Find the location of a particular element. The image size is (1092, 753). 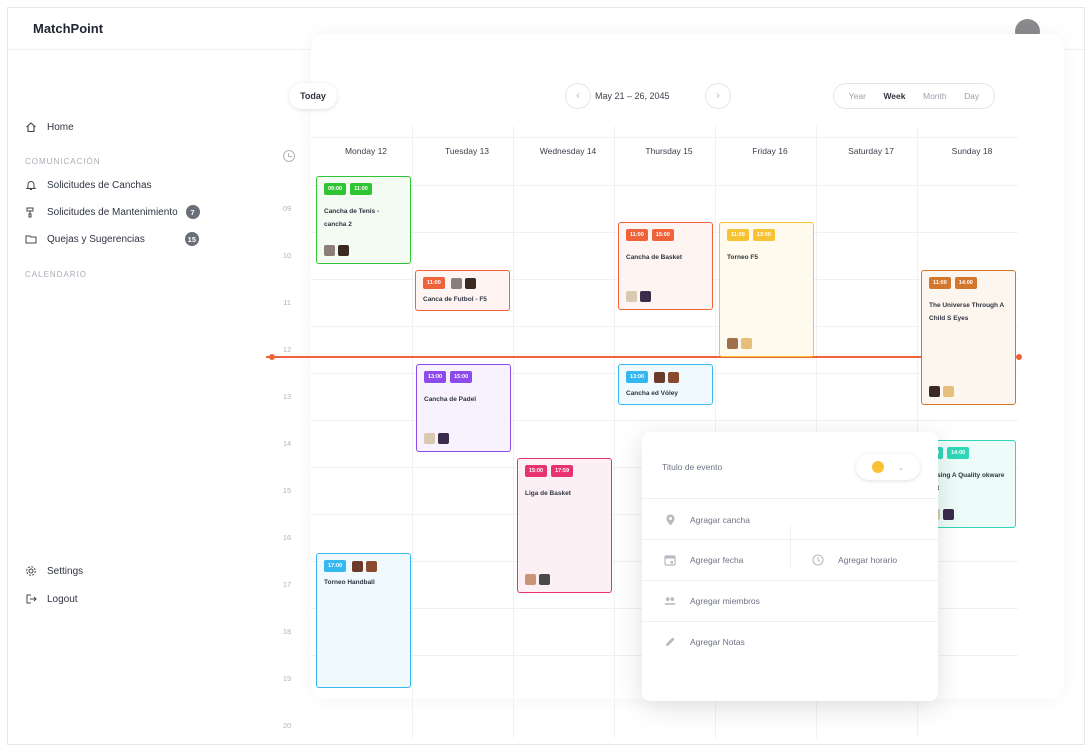

add-notes-field: Agregar Notas is located at coordinates (704, 642).